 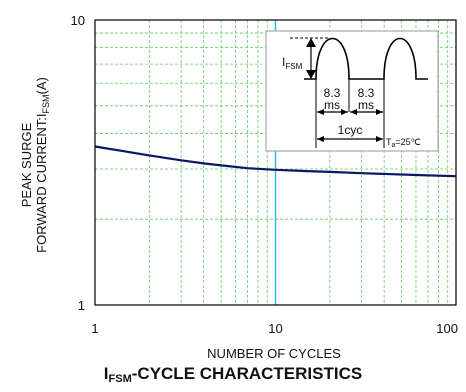 What do you see at coordinates (366, 58) in the screenshot?
I see `surge-waveform` at bounding box center [366, 58].